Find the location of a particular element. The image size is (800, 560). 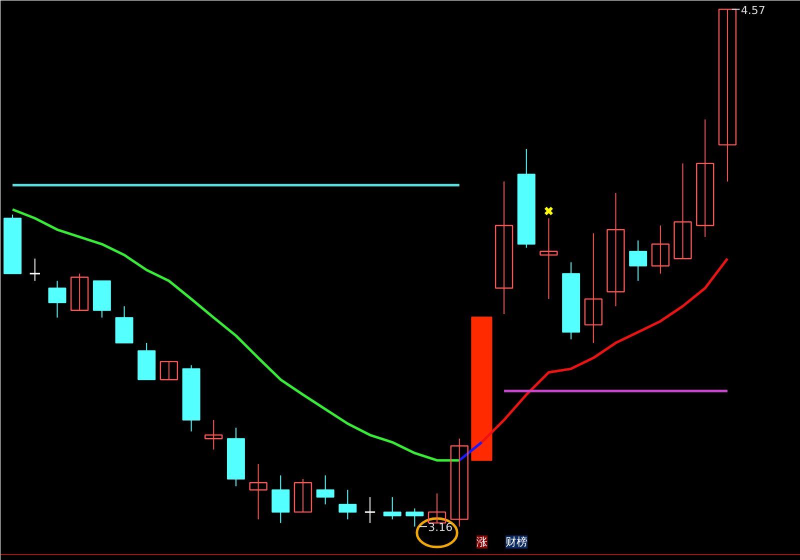

text: 涨 is located at coordinates (482, 542).